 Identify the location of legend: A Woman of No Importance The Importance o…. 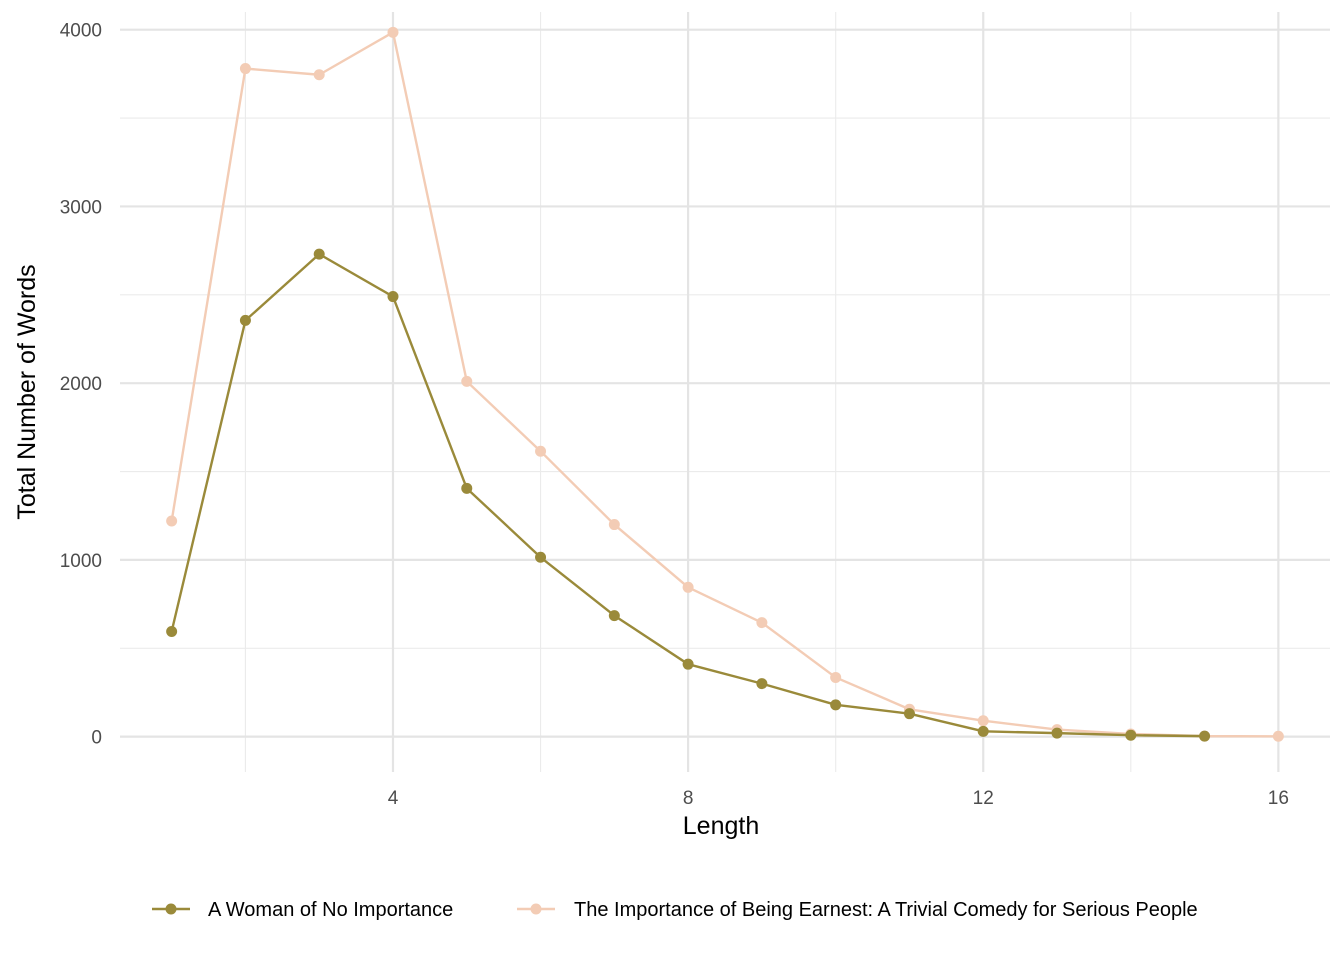
(675, 910).